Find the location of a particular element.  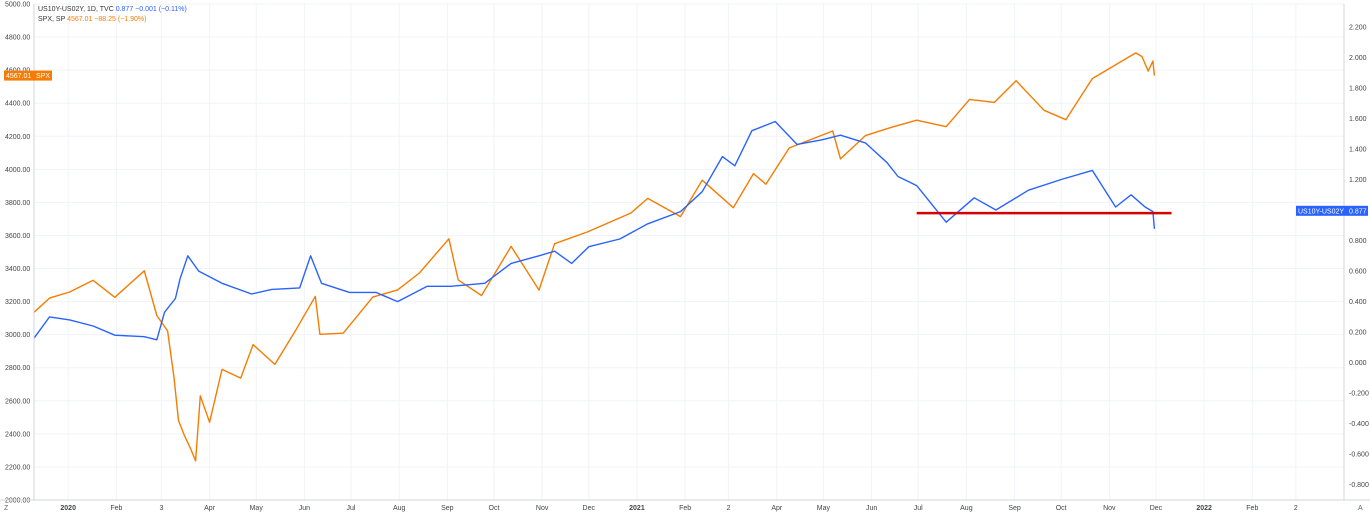

left-tick-label: 4200.00 is located at coordinates (17, 137).